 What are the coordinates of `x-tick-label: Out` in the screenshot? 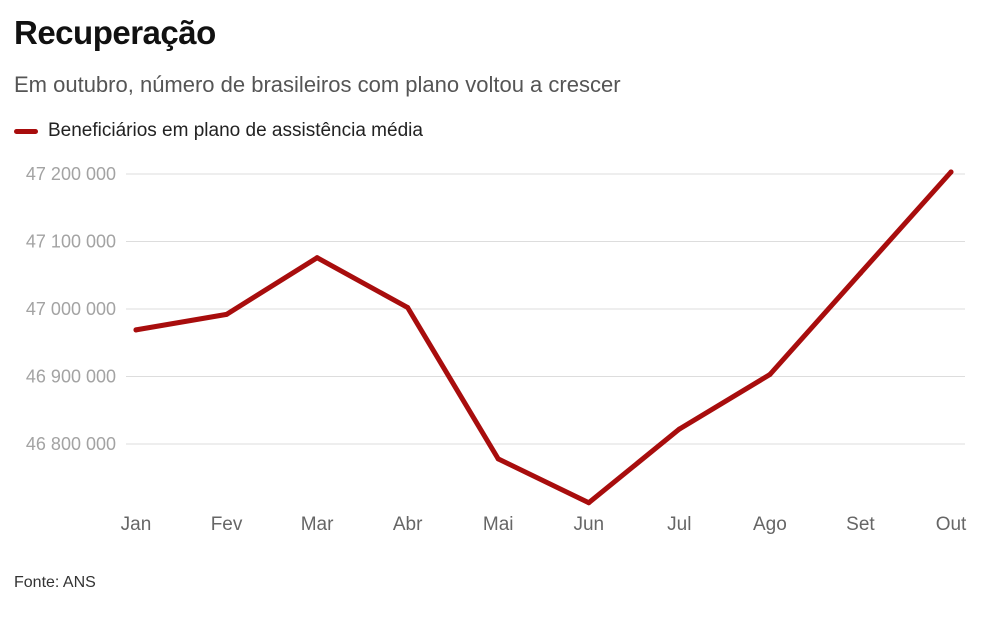 It's located at (951, 524).